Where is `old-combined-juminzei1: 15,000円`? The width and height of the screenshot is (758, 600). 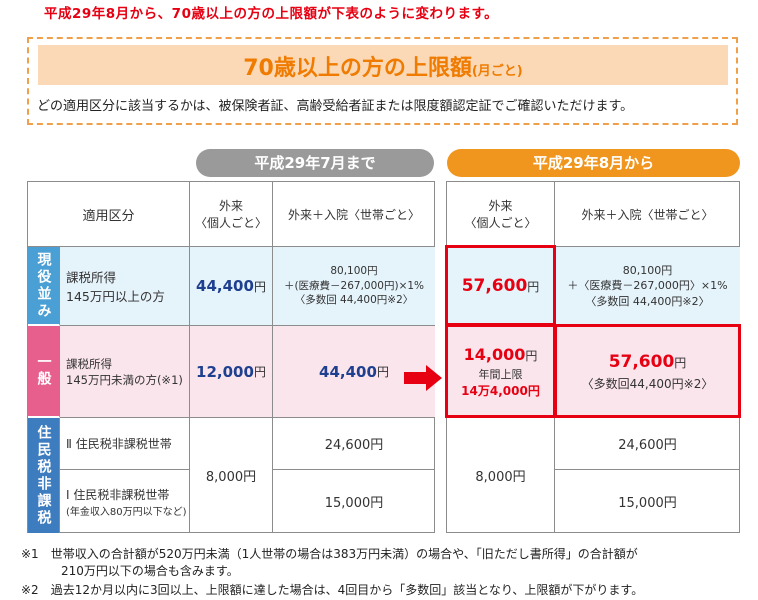 old-combined-juminzei1: 15,000円 is located at coordinates (354, 503).